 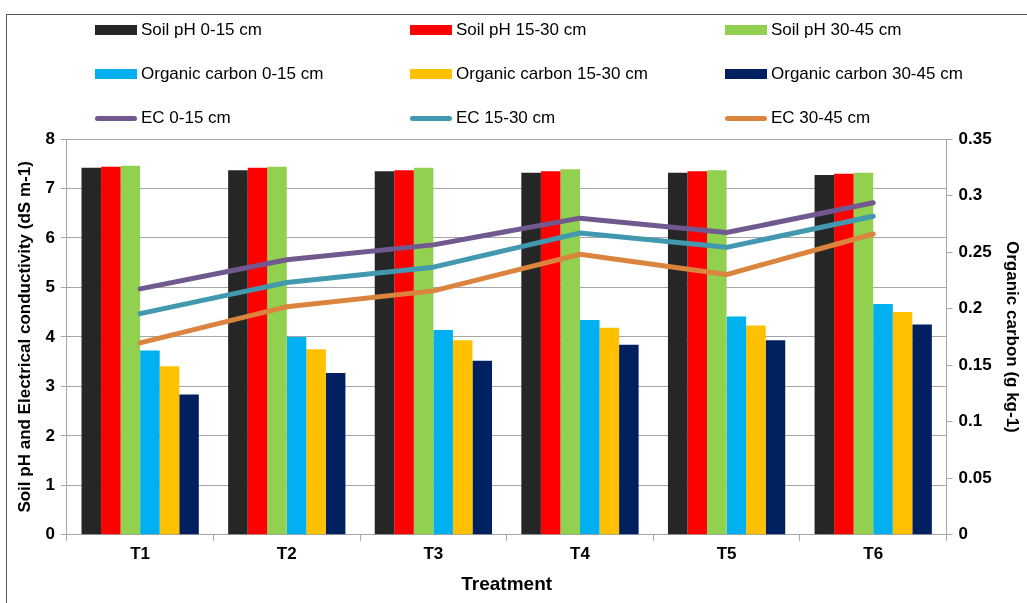 What do you see at coordinates (201, 30) in the screenshot?
I see `legend-label: Soil pH 0-15 cm` at bounding box center [201, 30].